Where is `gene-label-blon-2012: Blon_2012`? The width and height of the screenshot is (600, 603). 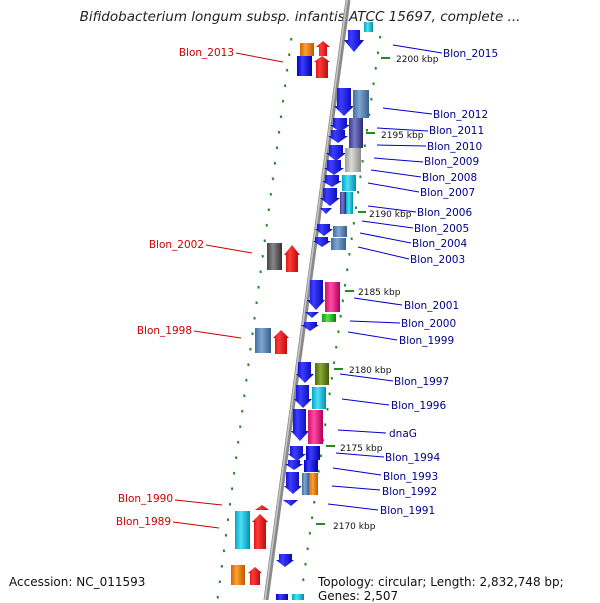 gene-label-blon-2012: Blon_2012 is located at coordinates (460, 115).